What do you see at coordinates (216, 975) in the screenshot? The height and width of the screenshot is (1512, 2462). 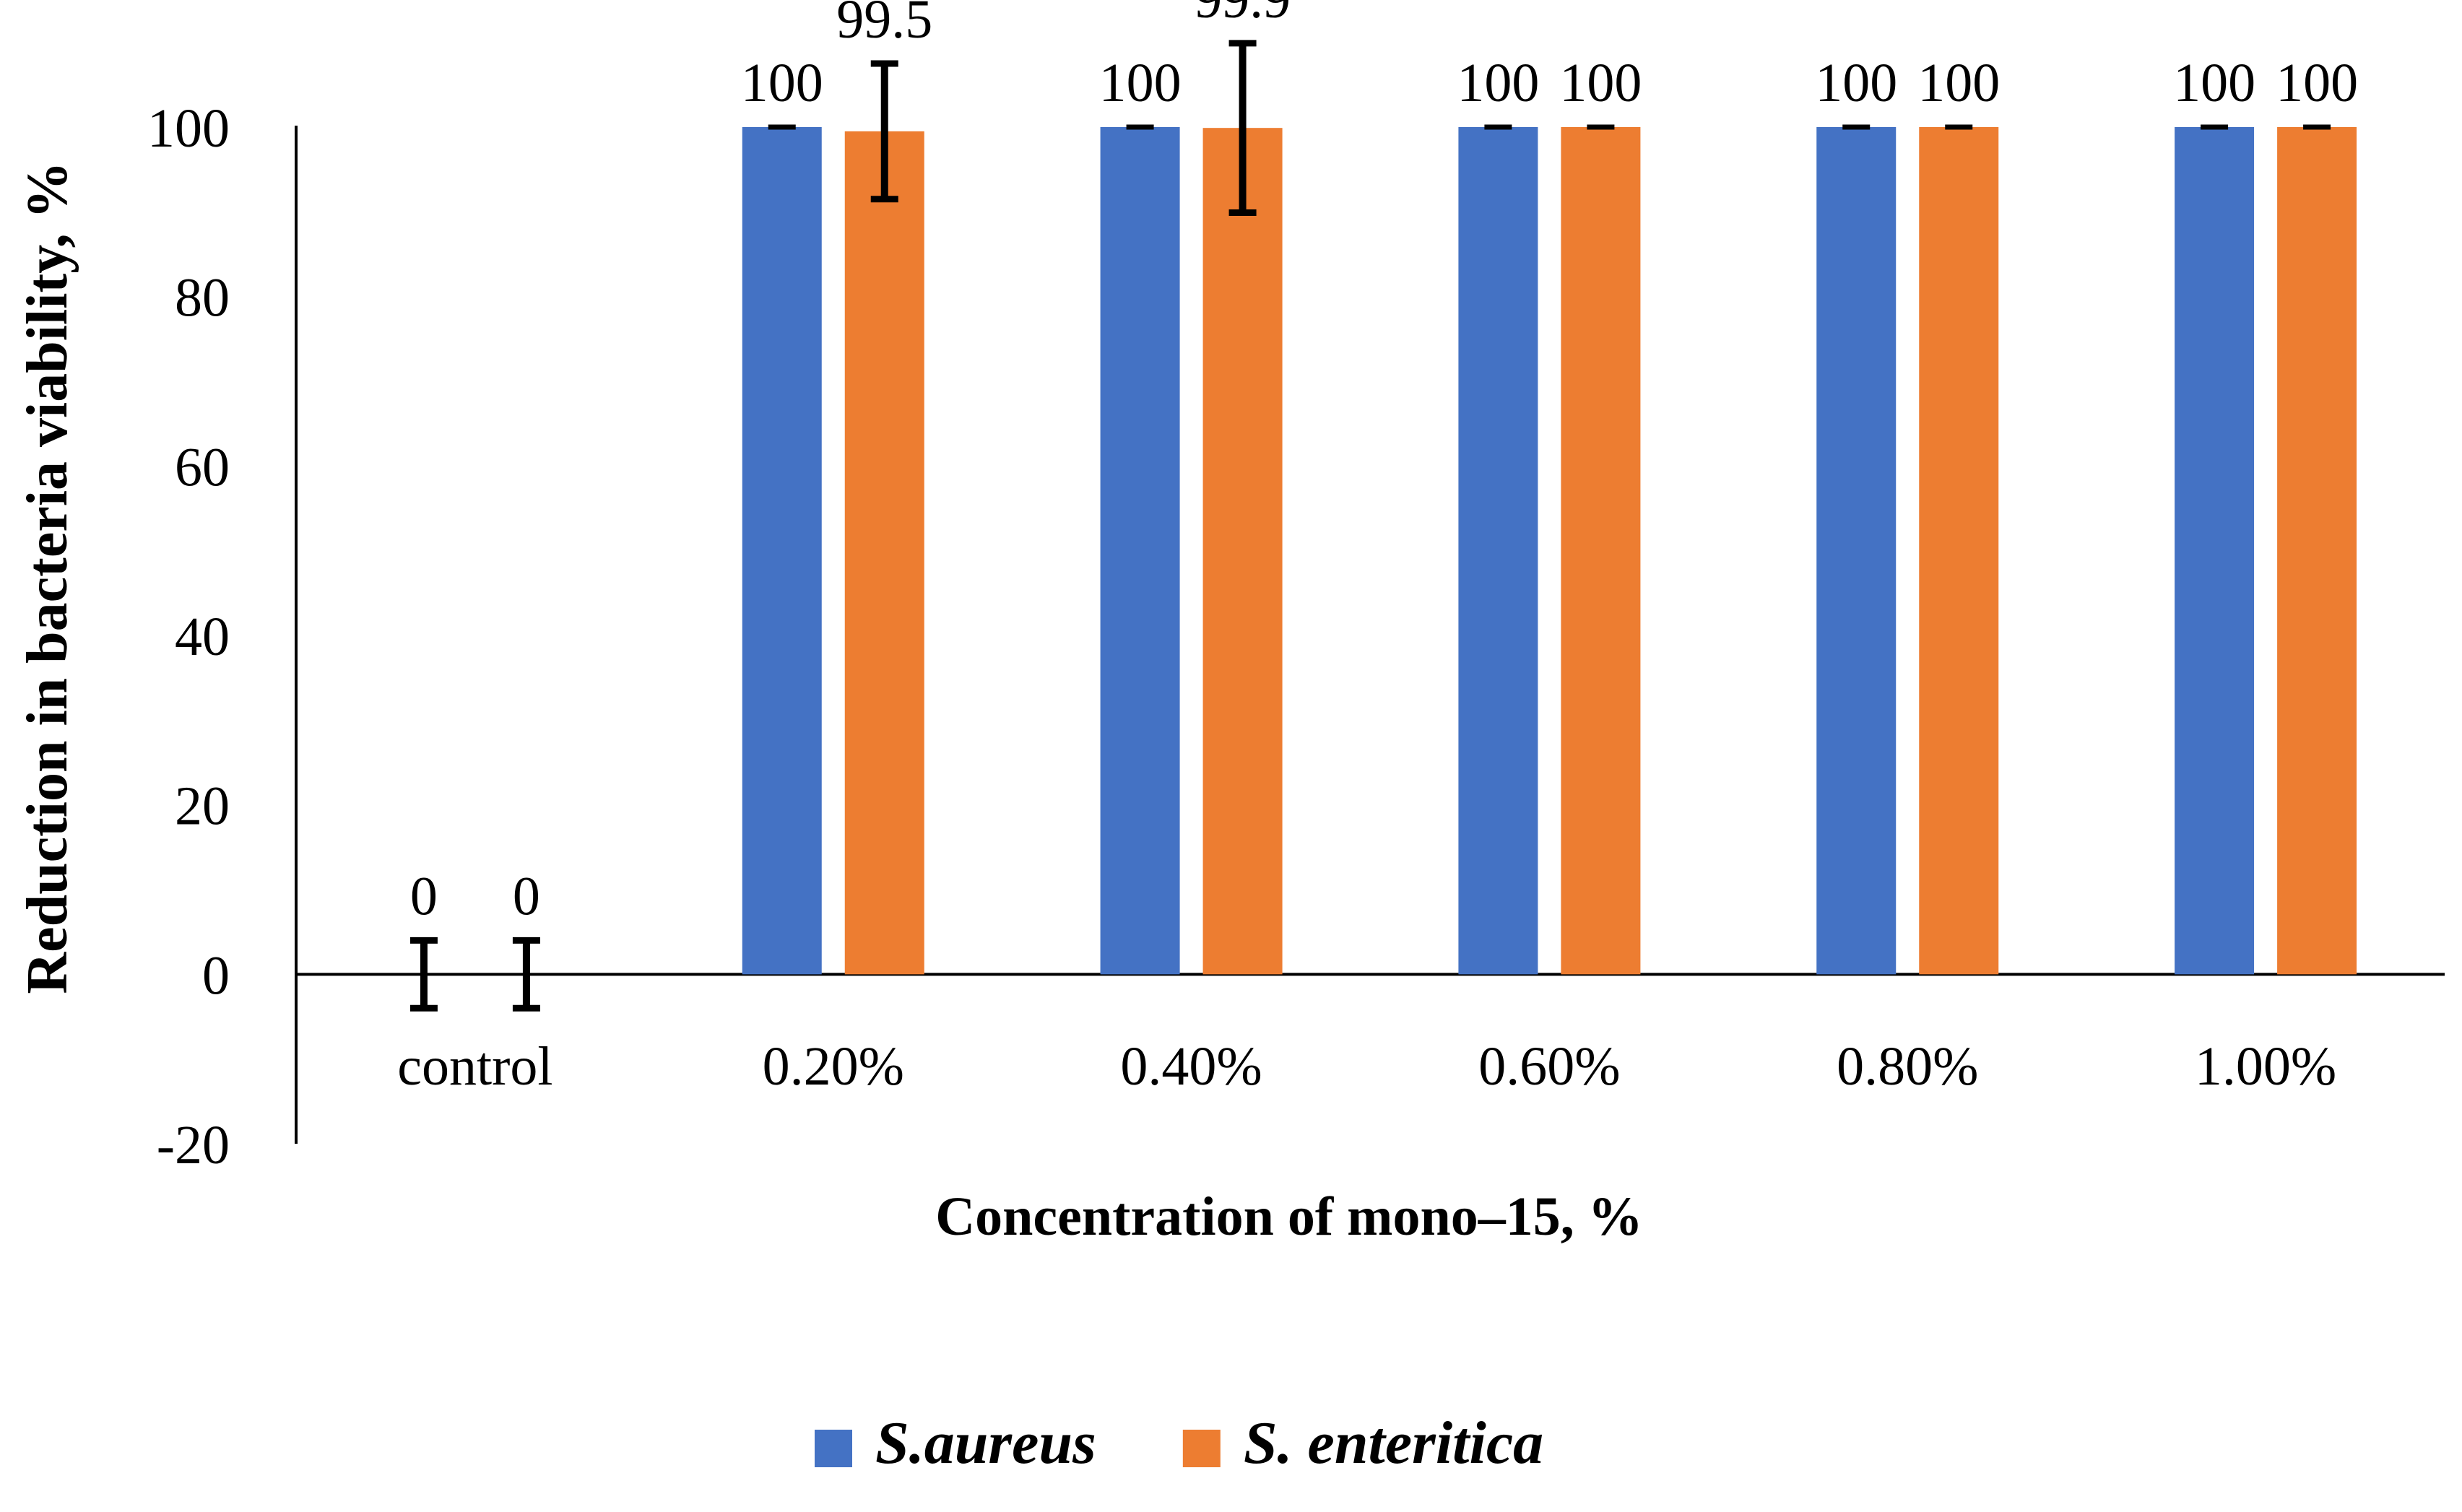 I see `y-tick-label: 0` at bounding box center [216, 975].